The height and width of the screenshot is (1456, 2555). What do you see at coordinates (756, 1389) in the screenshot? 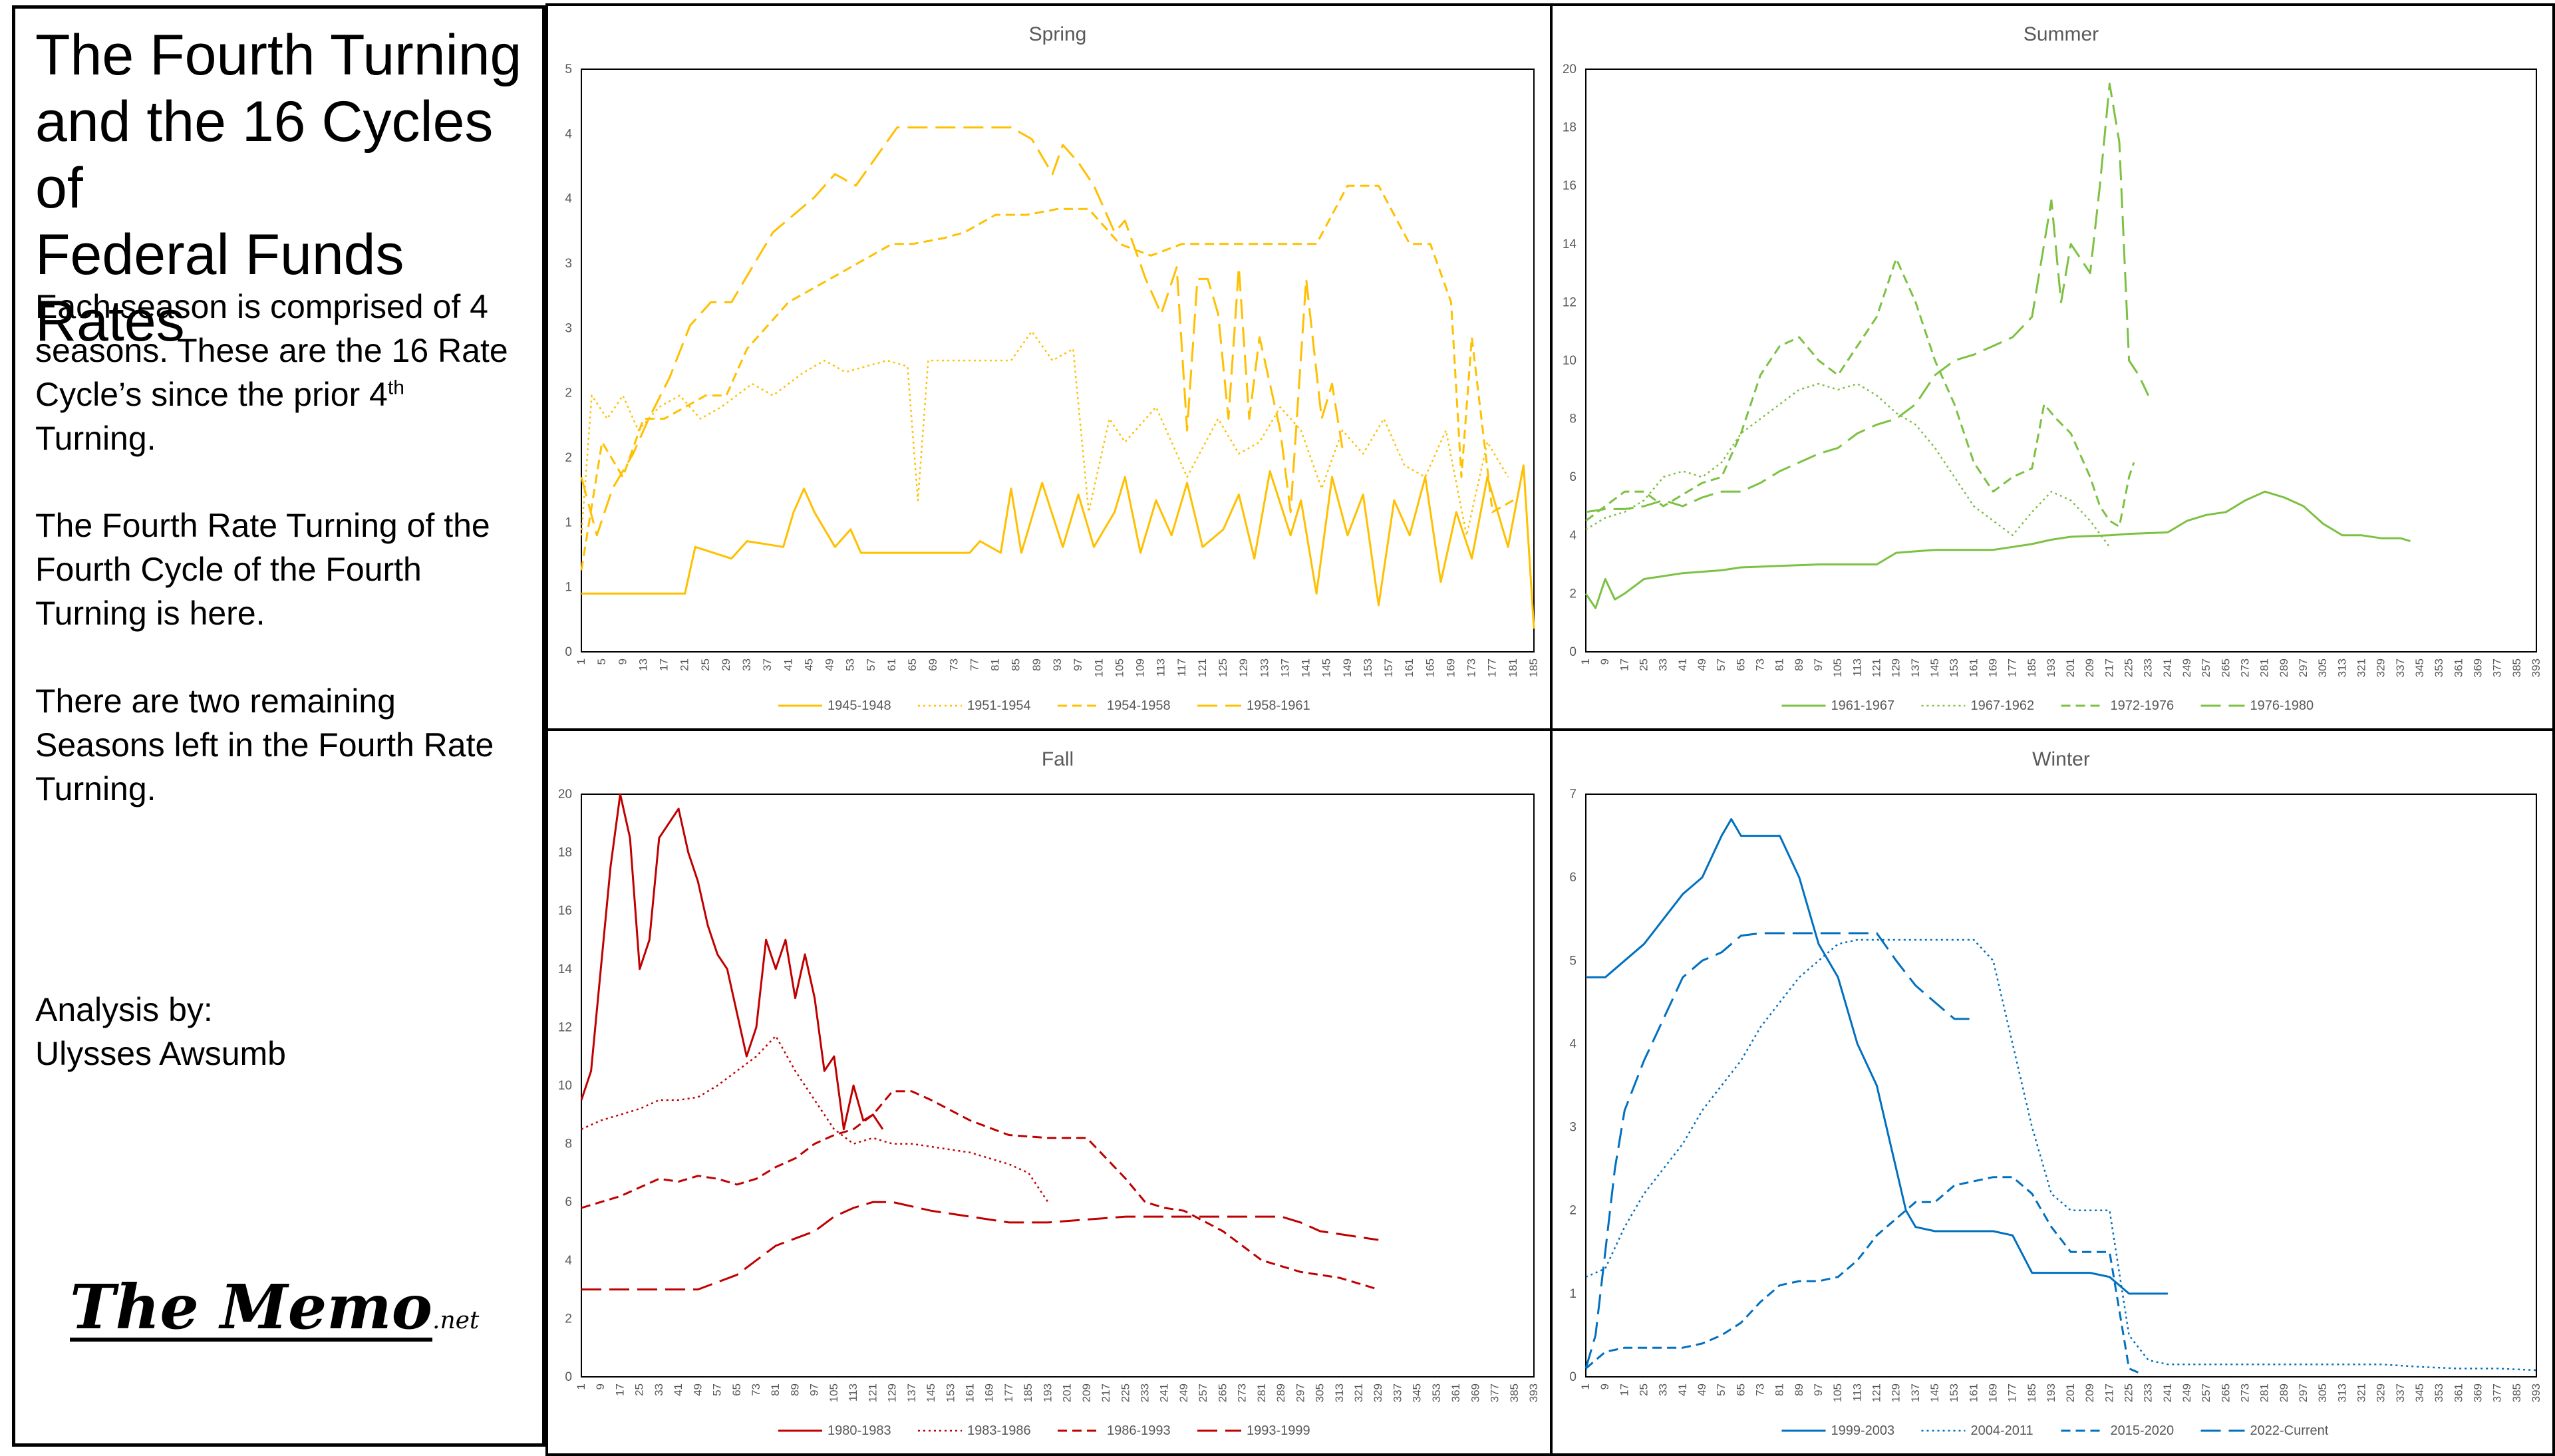
I see `x-tick-label: 73` at bounding box center [756, 1389].